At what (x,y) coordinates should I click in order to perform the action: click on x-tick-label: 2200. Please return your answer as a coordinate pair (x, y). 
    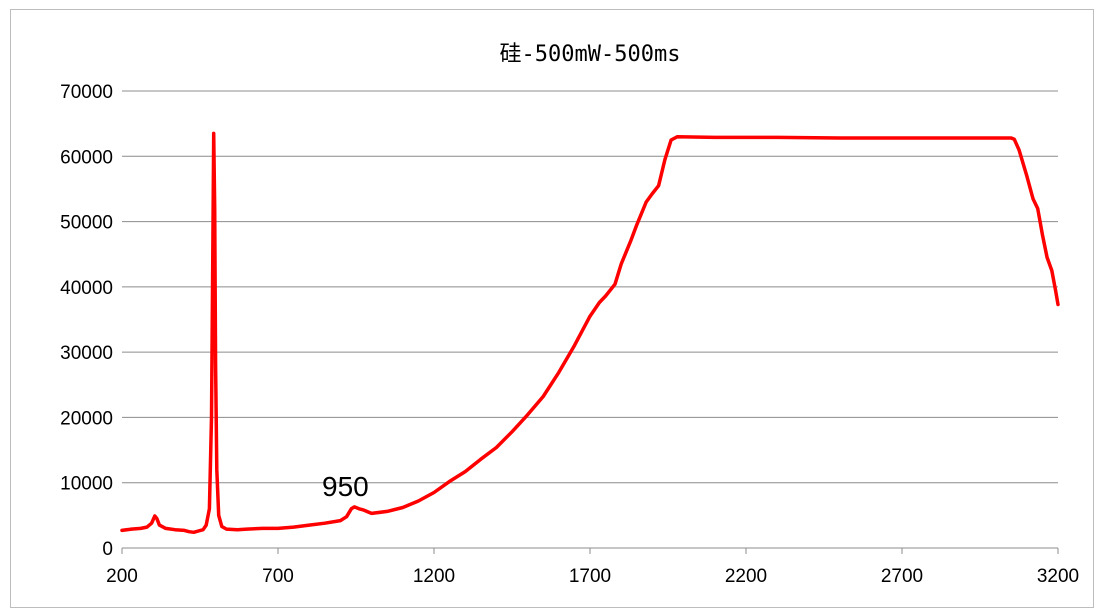
    Looking at the image, I should click on (746, 576).